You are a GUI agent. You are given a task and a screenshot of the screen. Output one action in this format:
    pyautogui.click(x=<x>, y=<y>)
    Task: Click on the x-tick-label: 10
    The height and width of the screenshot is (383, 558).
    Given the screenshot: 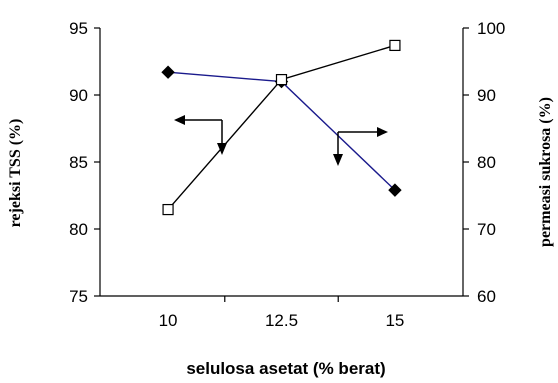 What is the action you would take?
    pyautogui.click(x=168, y=320)
    